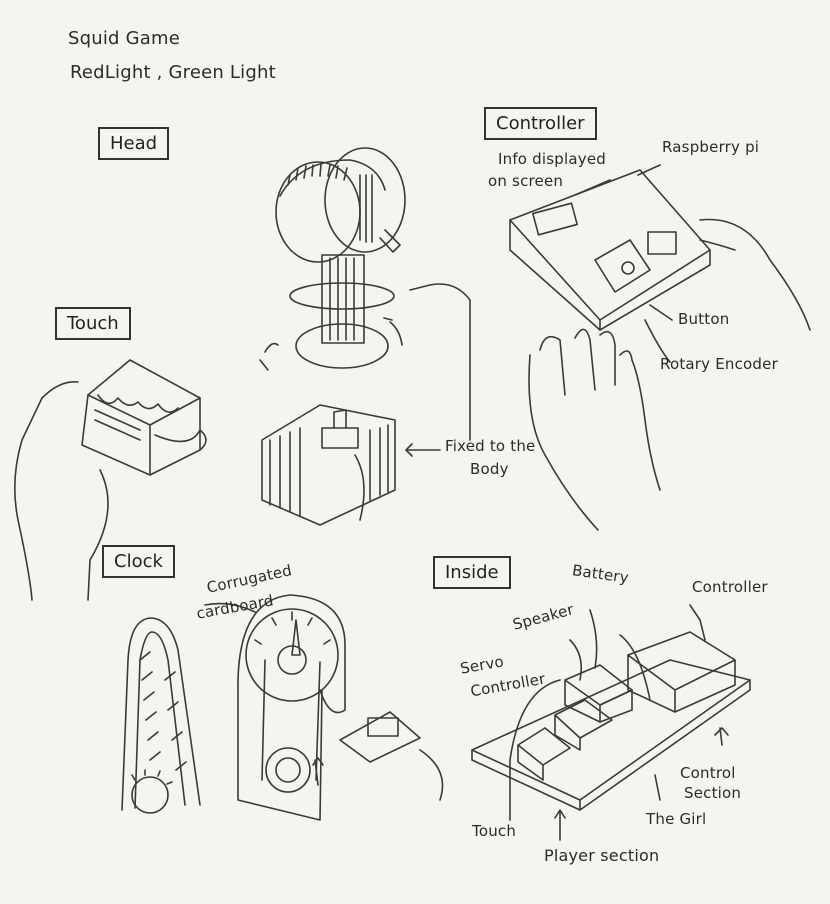 The height and width of the screenshot is (904, 830). What do you see at coordinates (366, 404) in the screenshot?
I see `servo-bracket-drawing` at bounding box center [366, 404].